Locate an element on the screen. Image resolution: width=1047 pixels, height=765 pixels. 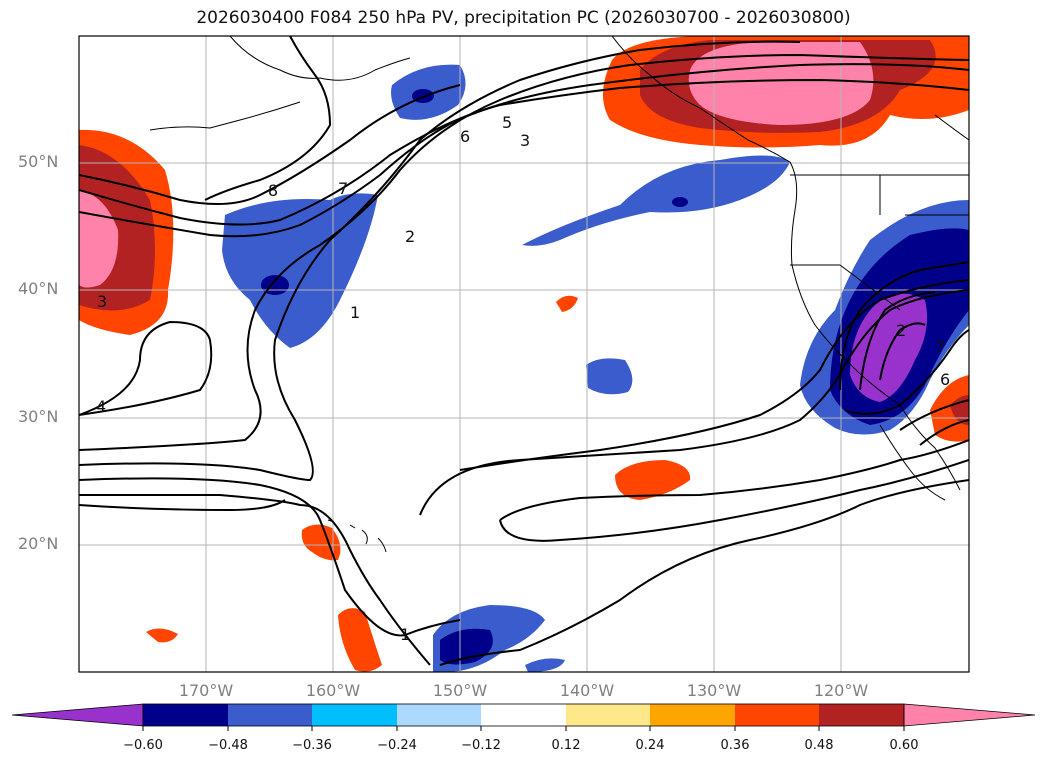
contour-label: 4 is located at coordinates (101, 406).